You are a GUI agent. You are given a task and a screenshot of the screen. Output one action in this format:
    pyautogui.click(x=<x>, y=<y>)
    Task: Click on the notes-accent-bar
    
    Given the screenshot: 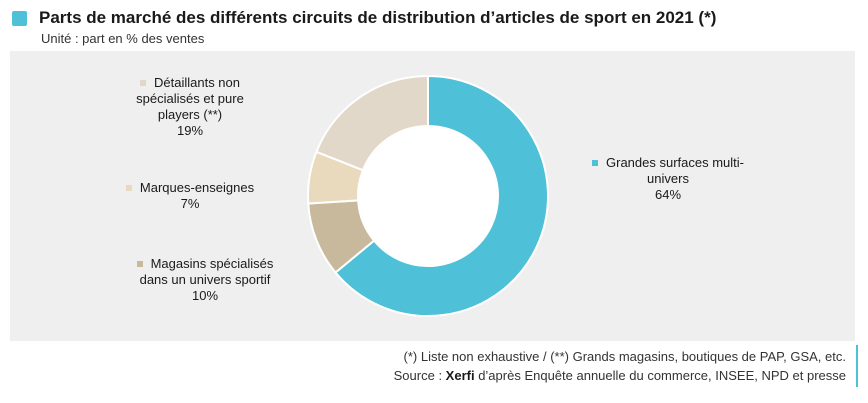 What is the action you would take?
    pyautogui.click(x=857, y=366)
    